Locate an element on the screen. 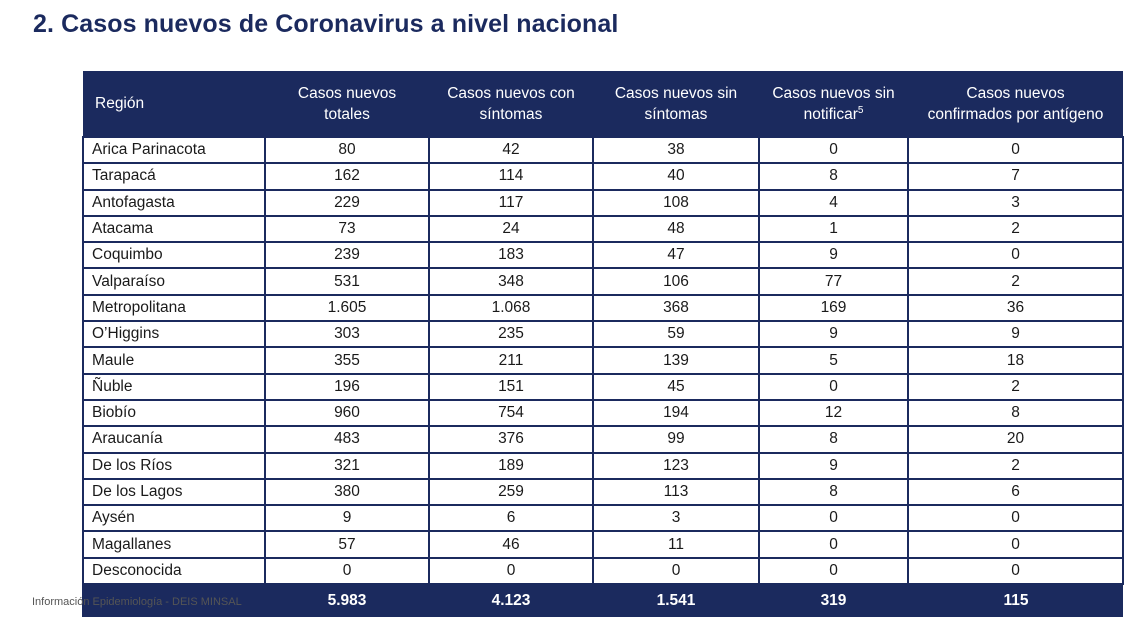  value-cell: 355 is located at coordinates (347, 360).